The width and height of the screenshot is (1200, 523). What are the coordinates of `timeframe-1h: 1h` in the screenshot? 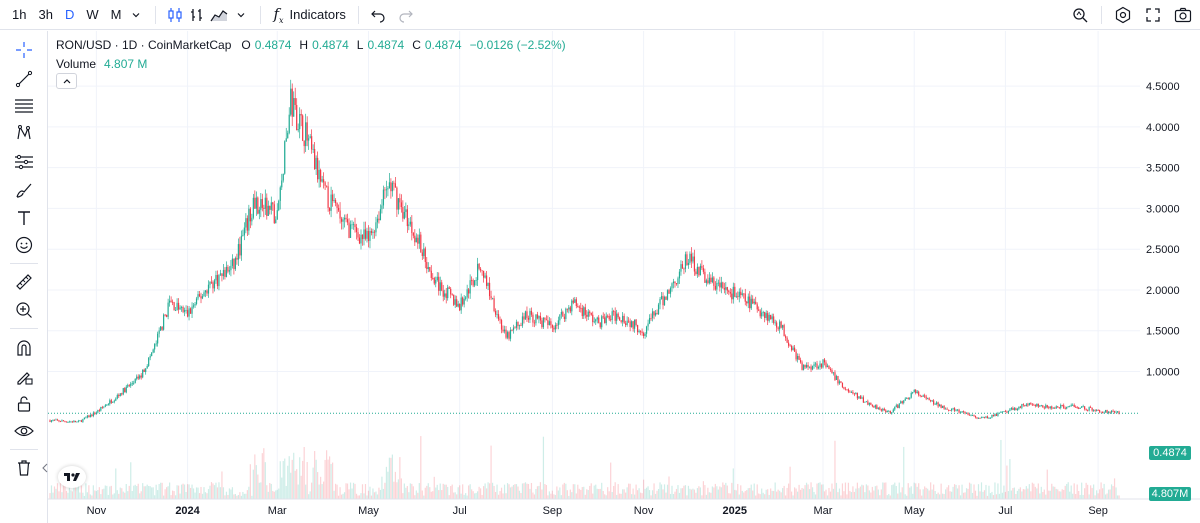 It's located at (19, 14).